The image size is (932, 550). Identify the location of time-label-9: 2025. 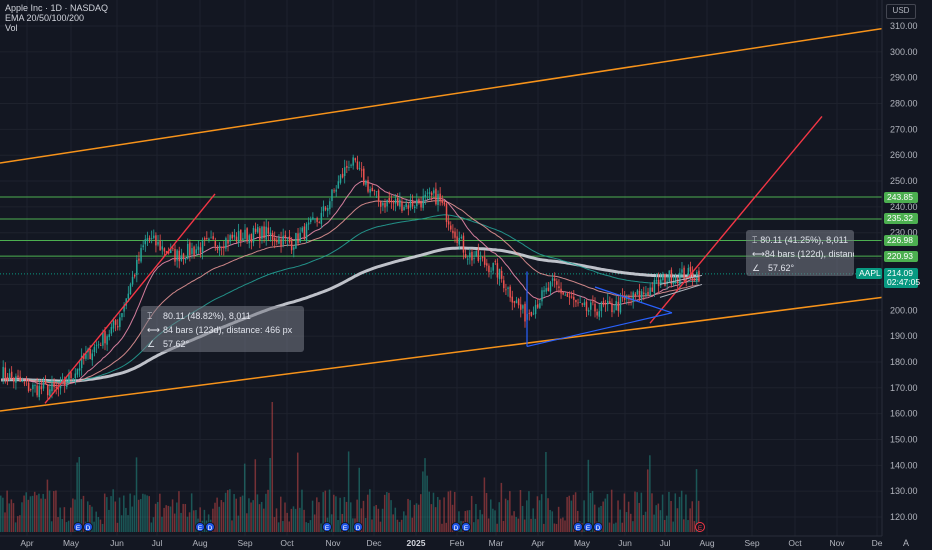
(416, 543).